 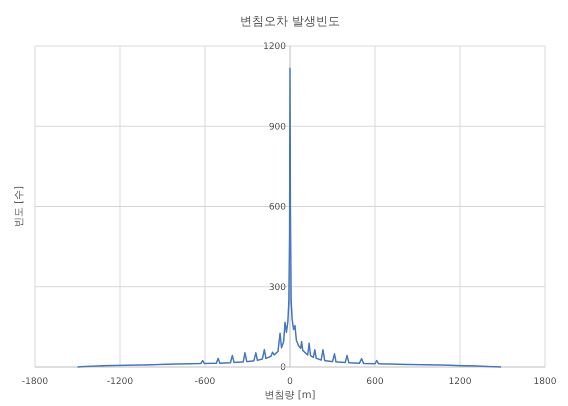 I want to click on x-tick-label: -1800, so click(x=35, y=382).